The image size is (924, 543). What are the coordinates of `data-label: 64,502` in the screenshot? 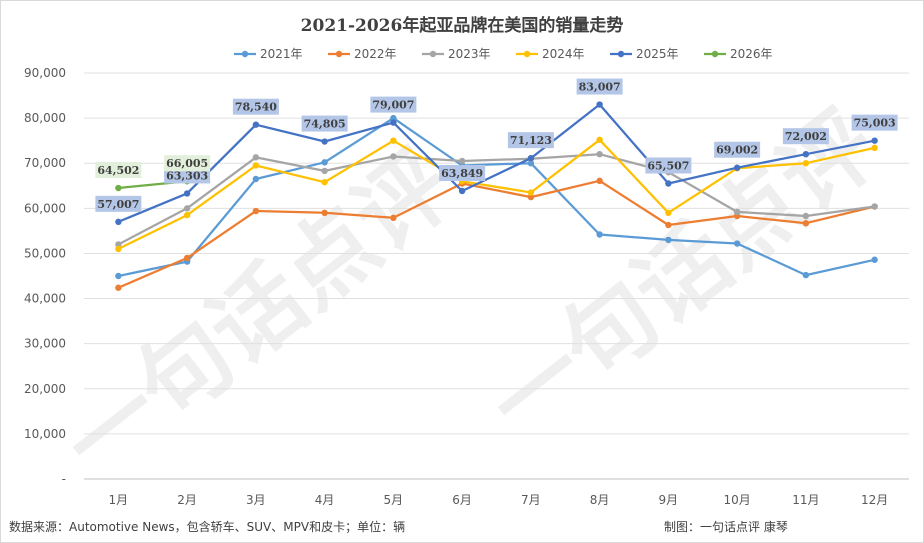 It's located at (118, 170).